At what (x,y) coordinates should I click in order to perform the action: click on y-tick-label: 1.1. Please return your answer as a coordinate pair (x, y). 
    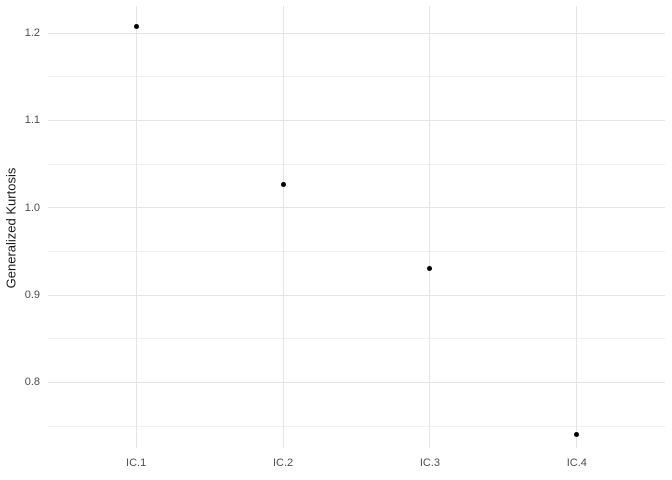
    Looking at the image, I should click on (32, 120).